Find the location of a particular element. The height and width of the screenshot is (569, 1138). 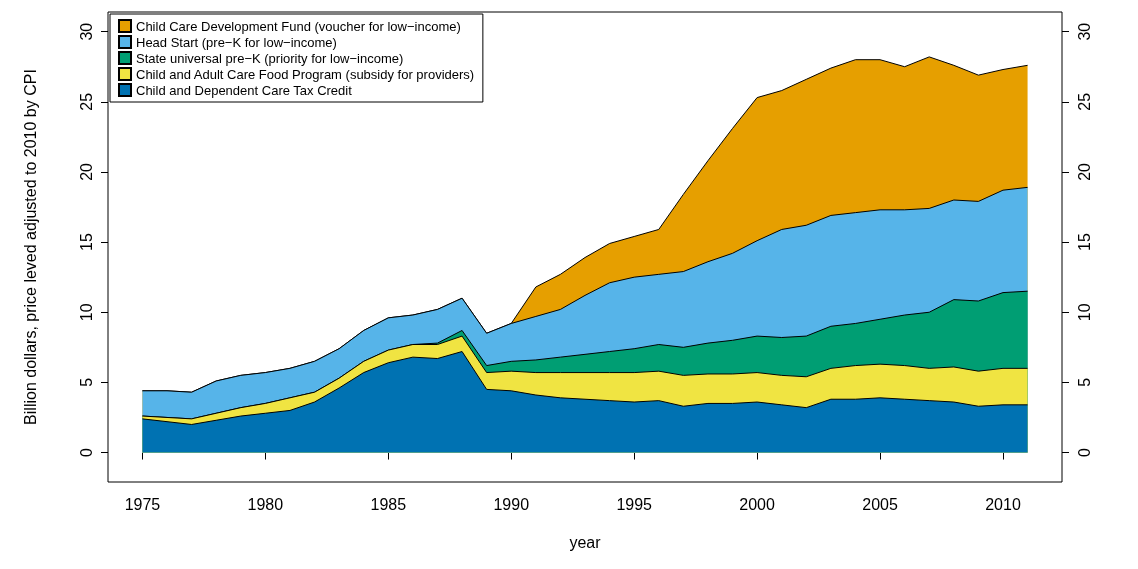

y-tick-label: 0 is located at coordinates (86, 452).